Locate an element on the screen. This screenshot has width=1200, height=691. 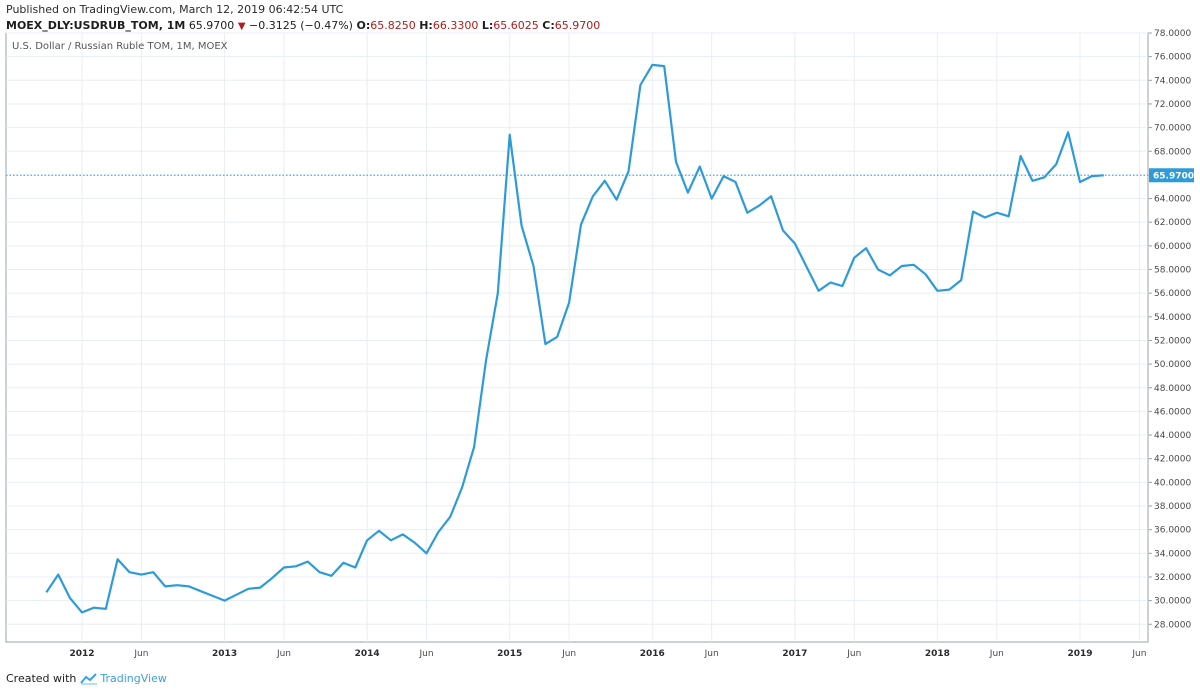
y-tick-label: 32.0000 is located at coordinates (1172, 578).